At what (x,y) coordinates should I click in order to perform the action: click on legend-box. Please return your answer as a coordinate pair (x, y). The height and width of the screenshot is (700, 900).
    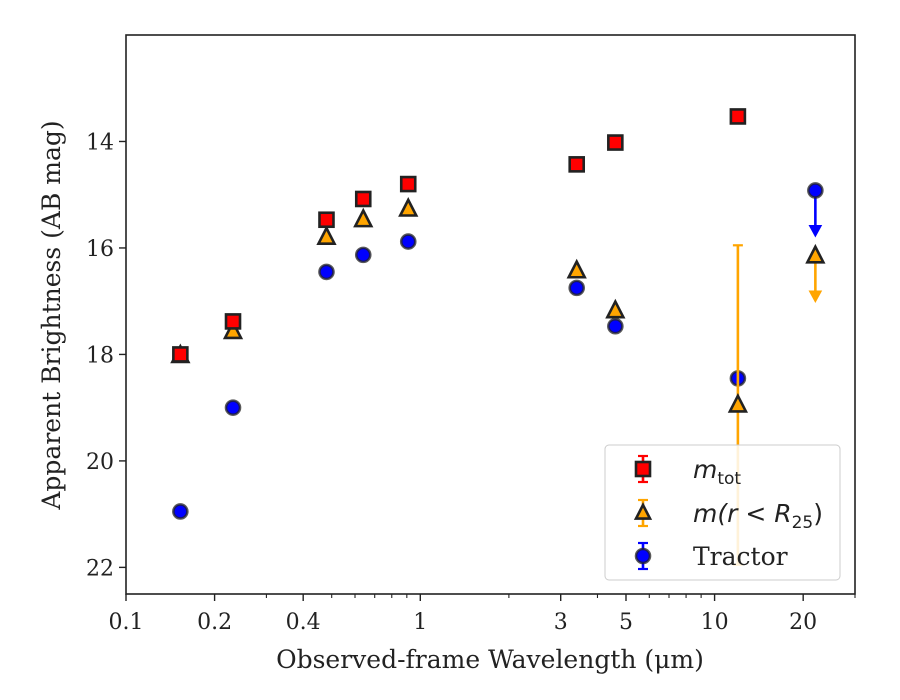
    Looking at the image, I should click on (722, 512).